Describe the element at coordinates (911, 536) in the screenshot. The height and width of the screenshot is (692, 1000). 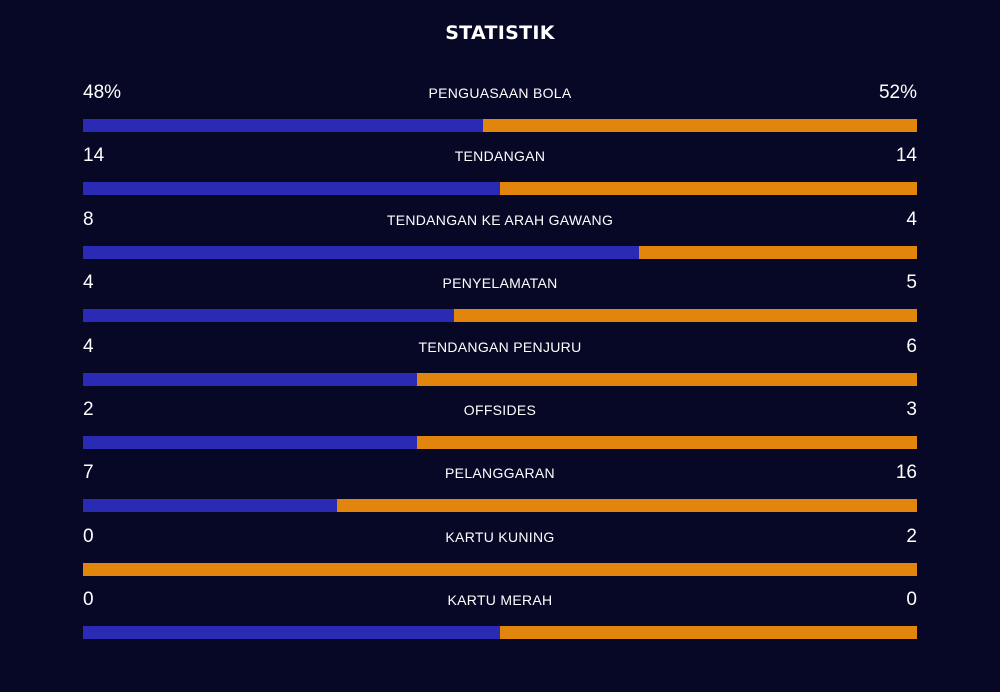
I see `stat-away-value: 2` at that location.